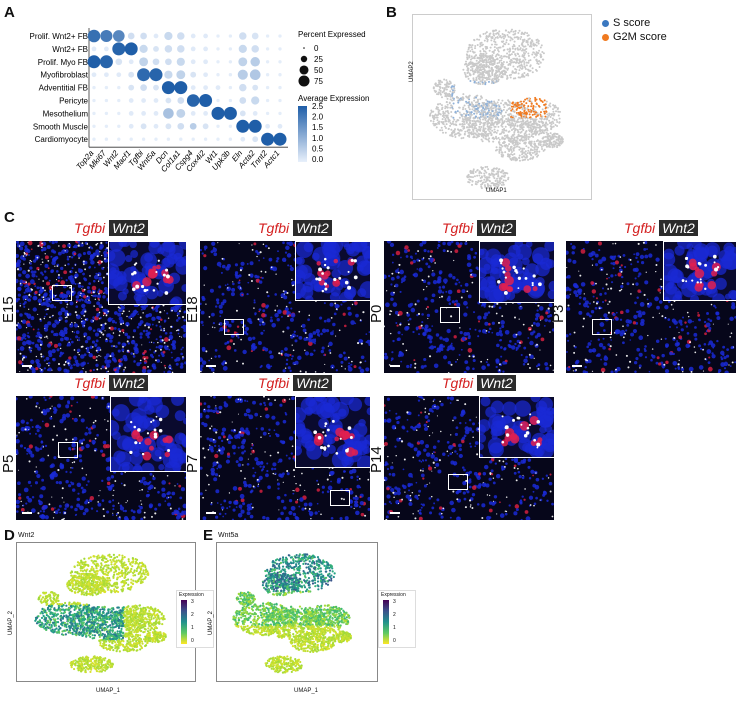 Image resolution: width=740 pixels, height=704 pixels. What do you see at coordinates (68, 450) in the screenshot?
I see `zoom-region-box` at bounding box center [68, 450].